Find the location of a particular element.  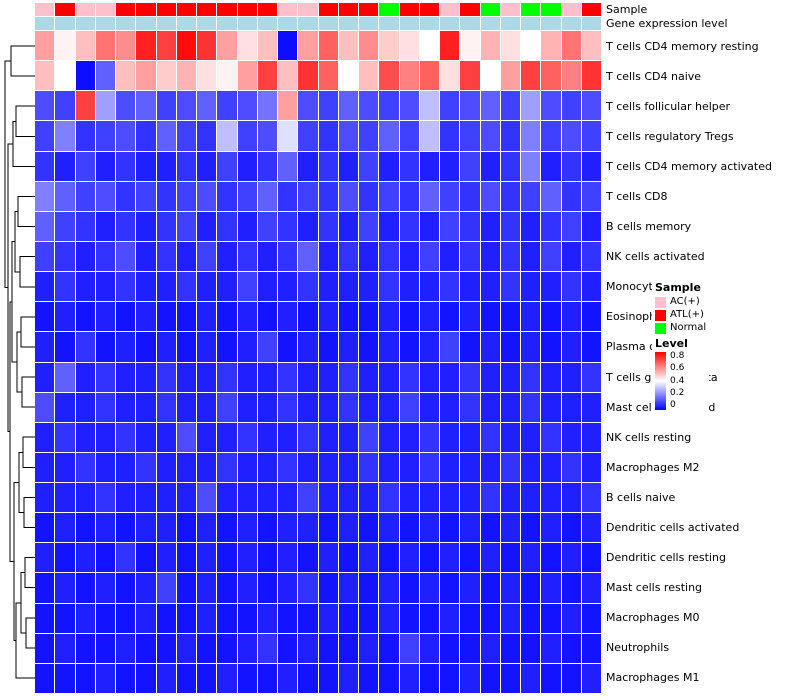

legend-item-atl-: ATL(+) is located at coordinates (680, 315).